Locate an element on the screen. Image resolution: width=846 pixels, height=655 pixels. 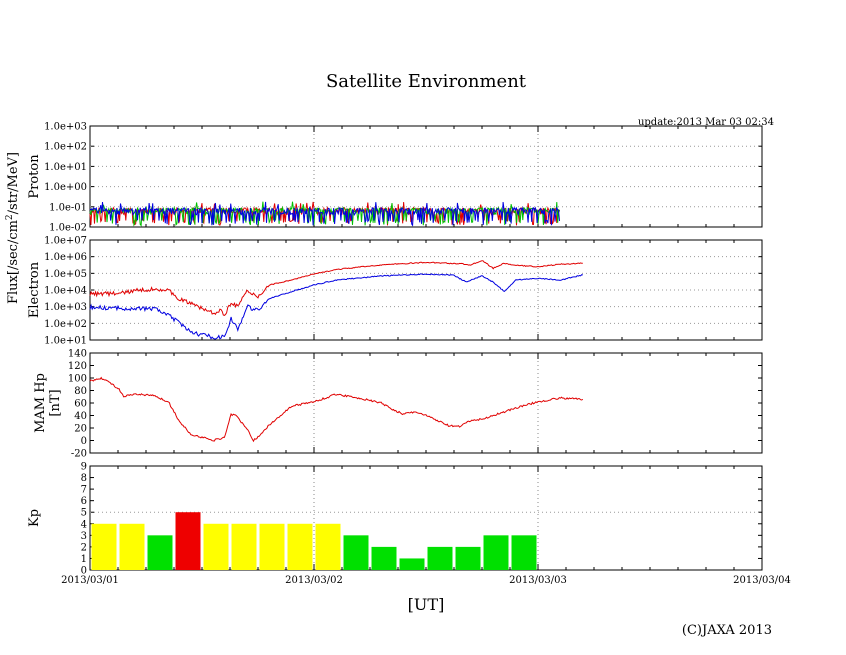
electron-ytick-label: 1.0e+01 is located at coordinates (65, 341).